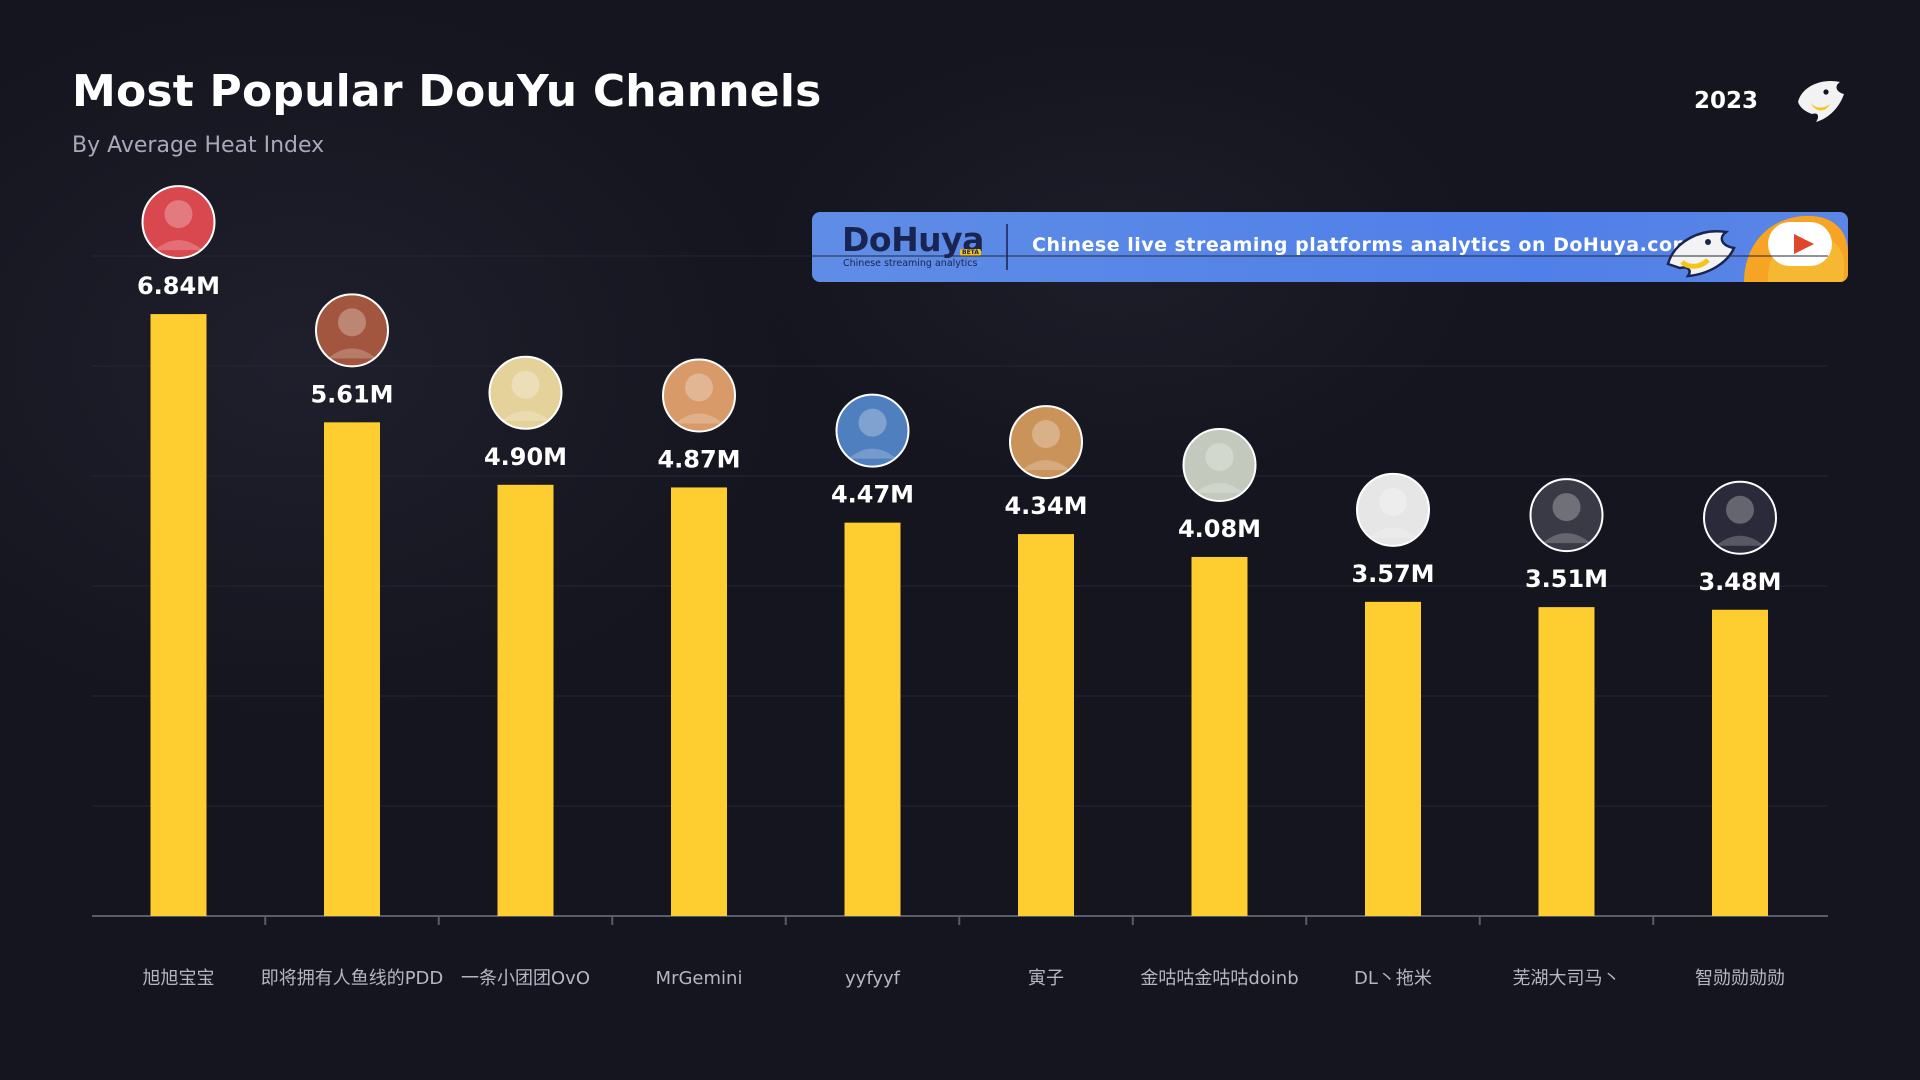 Image resolution: width=1920 pixels, height=1080 pixels. I want to click on category-label: 即将拥有人鱼线的PDD, so click(352, 978).